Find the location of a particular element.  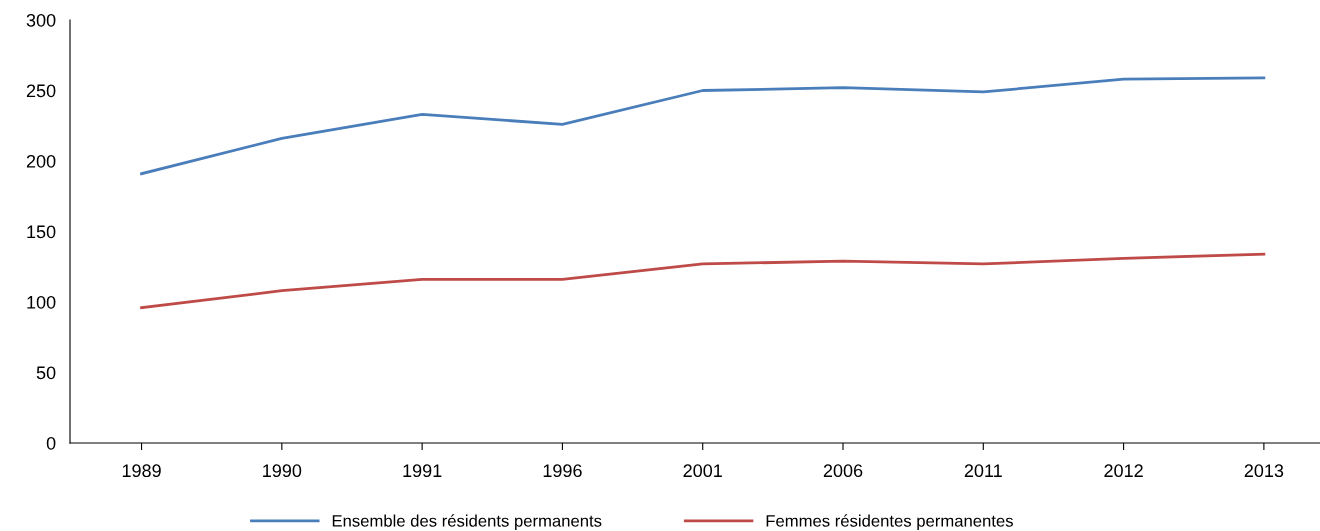

x-tick-label: 1989 is located at coordinates (141, 471).